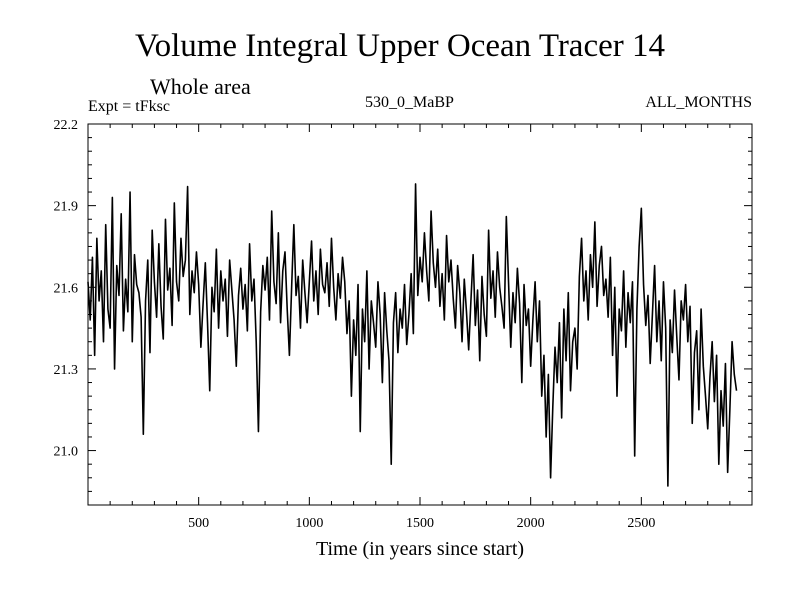  What do you see at coordinates (641, 523) in the screenshot?
I see `x-tick-label: 2500` at bounding box center [641, 523].